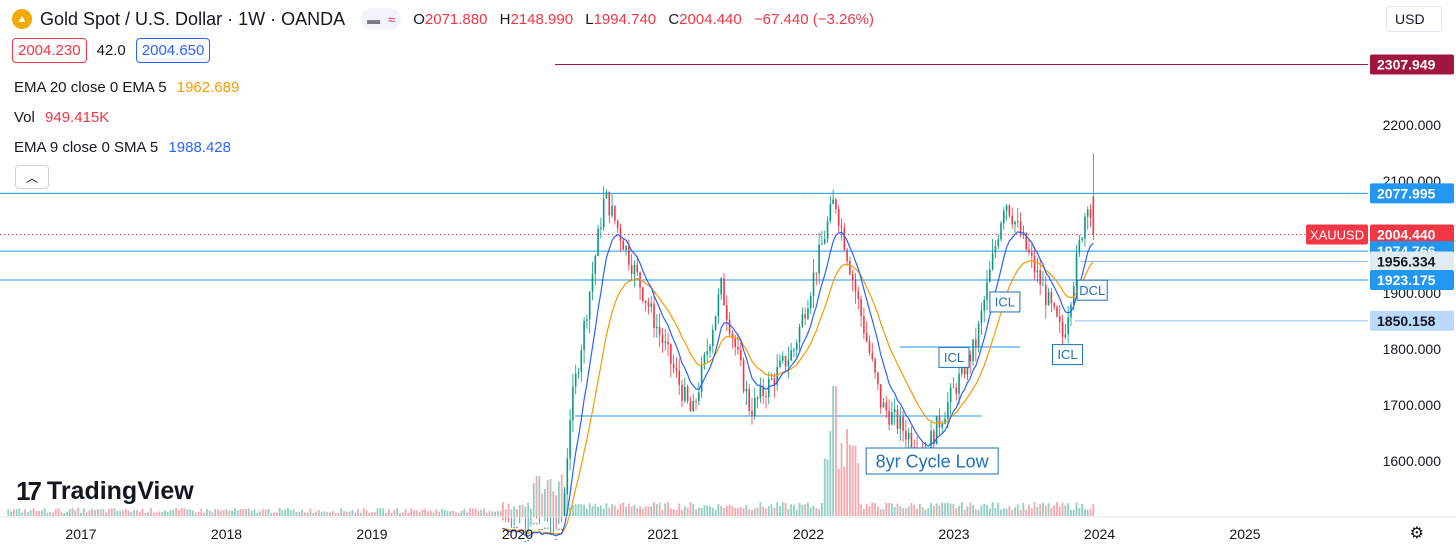 The height and width of the screenshot is (550, 1456). What do you see at coordinates (122, 147) in the screenshot?
I see `indicator-ema9: EMA 9 close 0 SMA 5 1988.428` at bounding box center [122, 147].